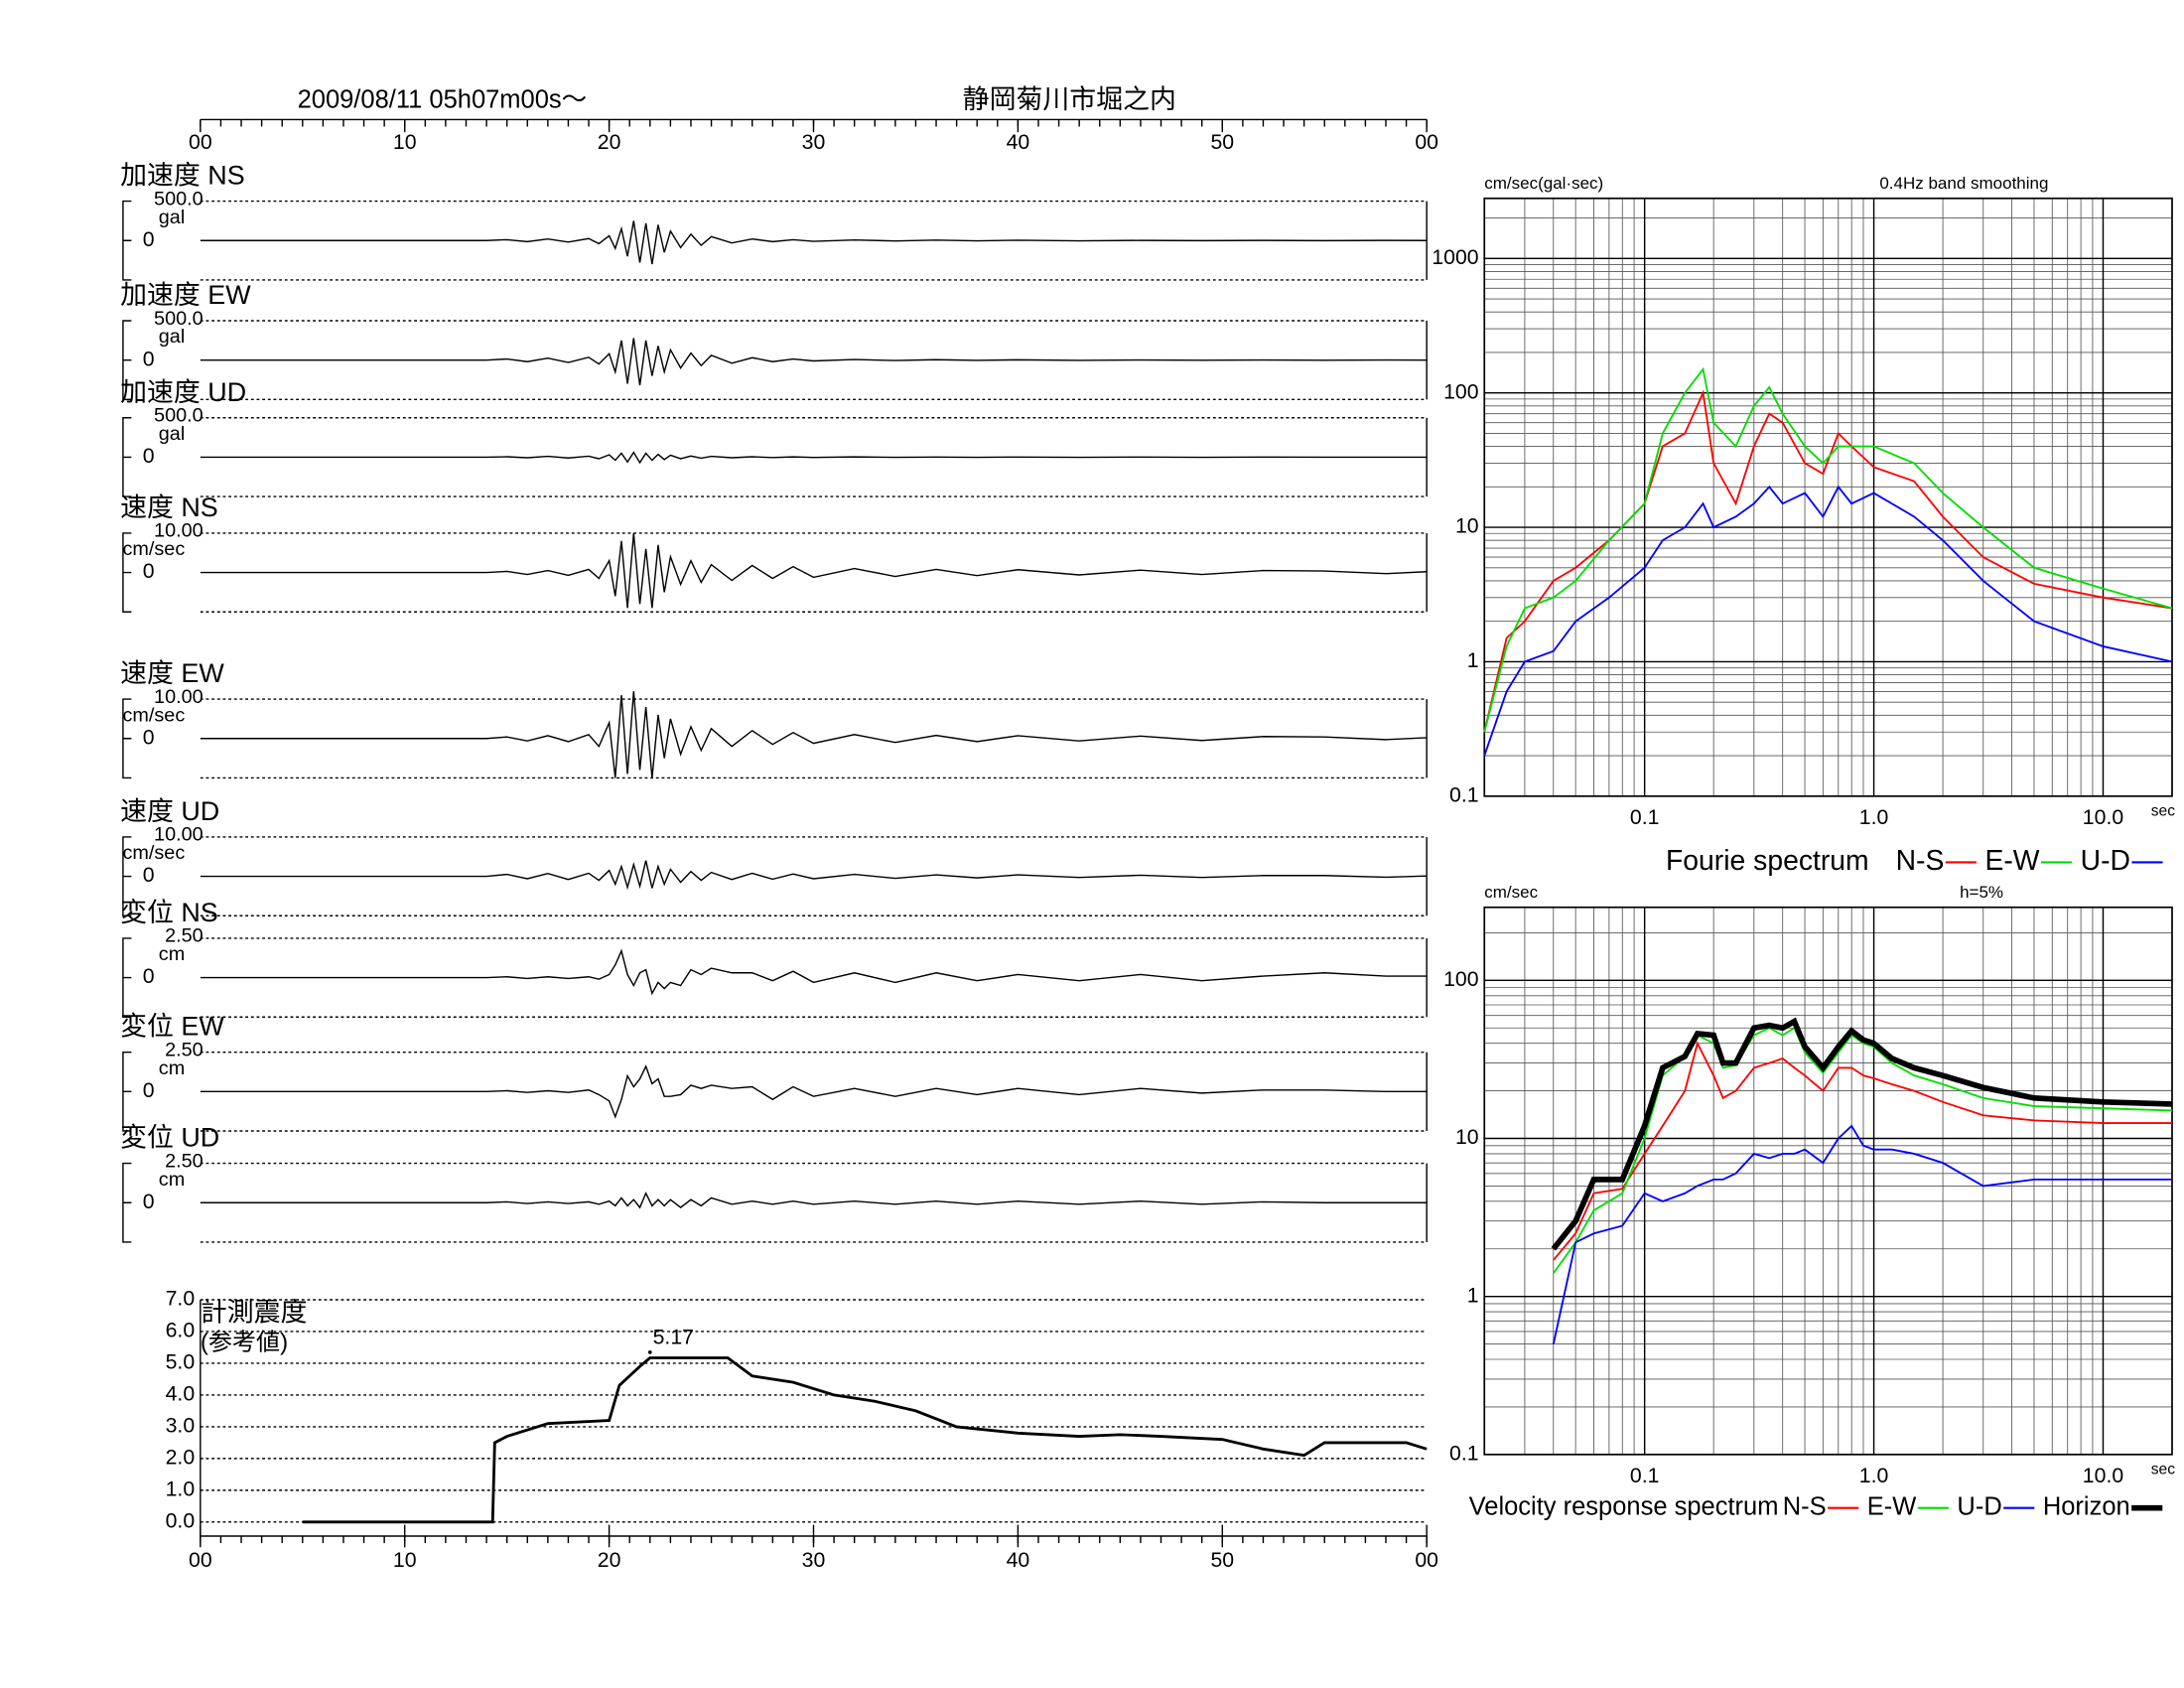 This screenshot has height=1688, width=2184. Describe the element at coordinates (169, 1138) in the screenshot. I see `panel-title: 変位 UD` at that location.